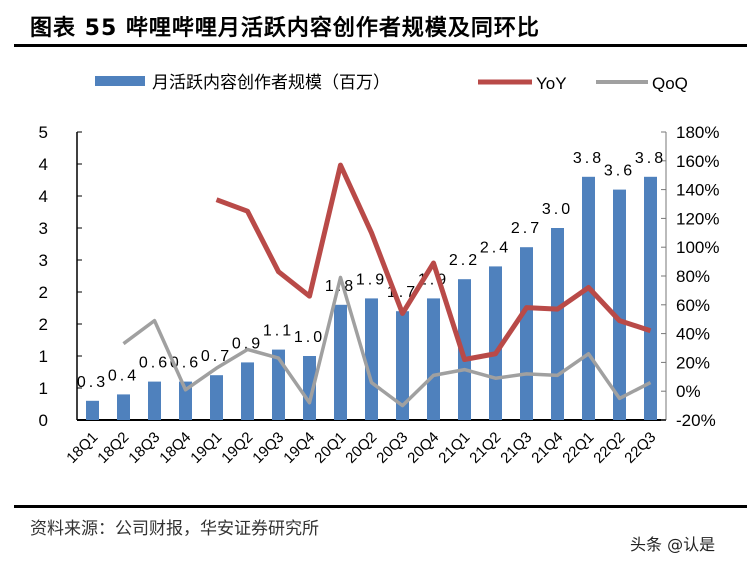  What do you see at coordinates (697, 190) in the screenshot?
I see `right-tick-label: 140%` at bounding box center [697, 190].